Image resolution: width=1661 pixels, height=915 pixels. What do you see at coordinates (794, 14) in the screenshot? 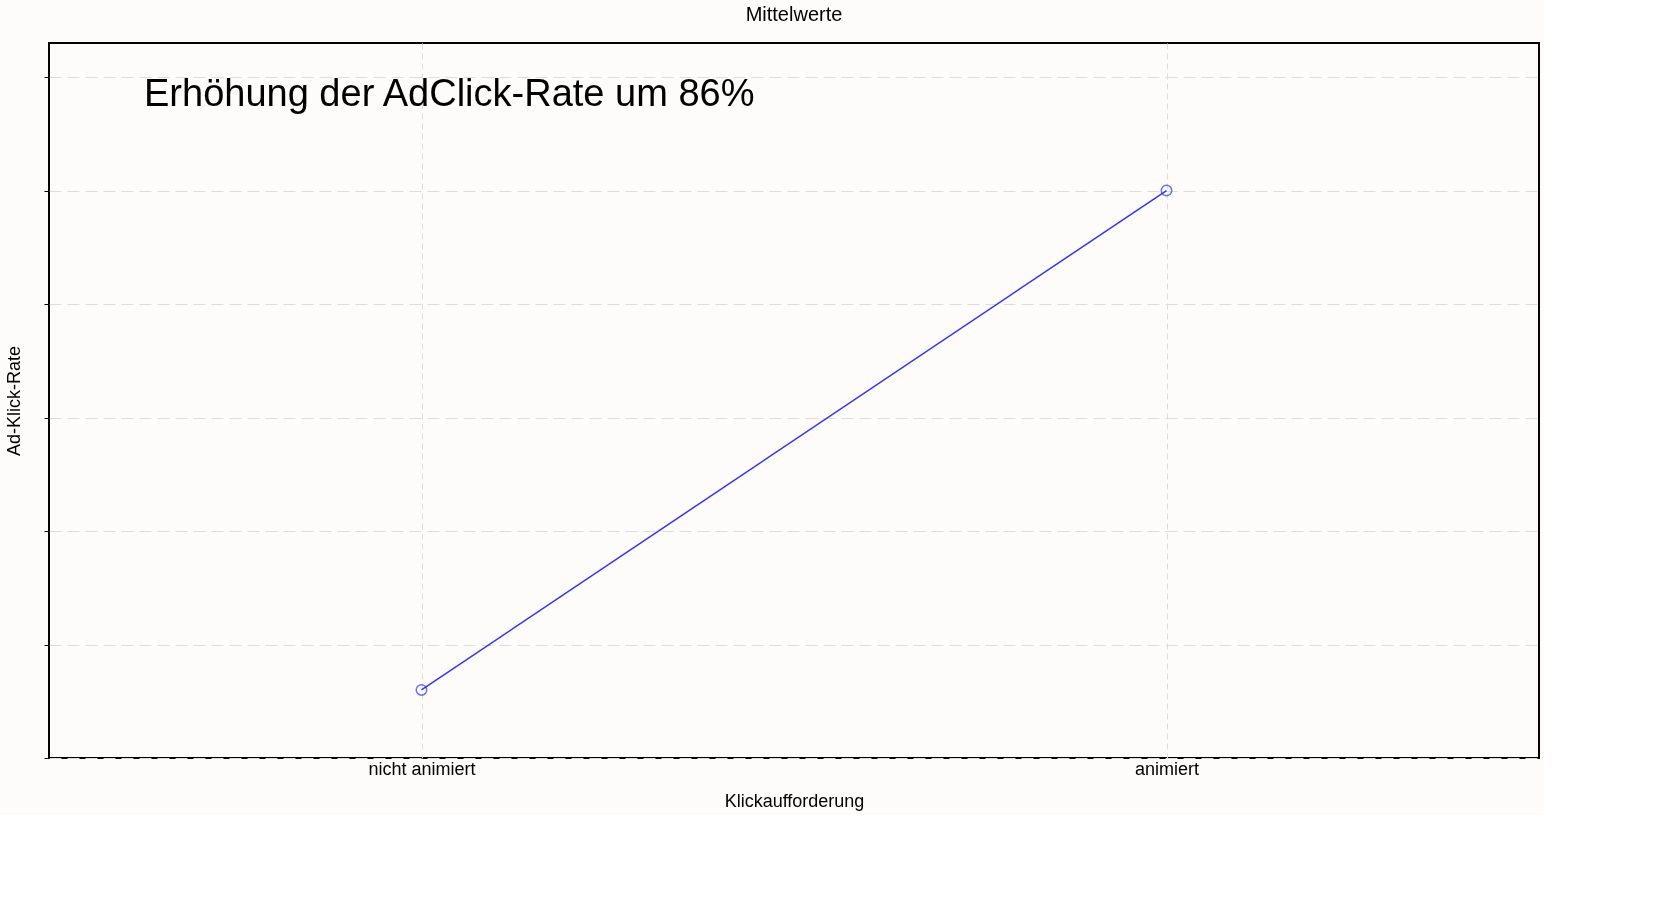
I see `chart-title: Mittelwerte` at bounding box center [794, 14].